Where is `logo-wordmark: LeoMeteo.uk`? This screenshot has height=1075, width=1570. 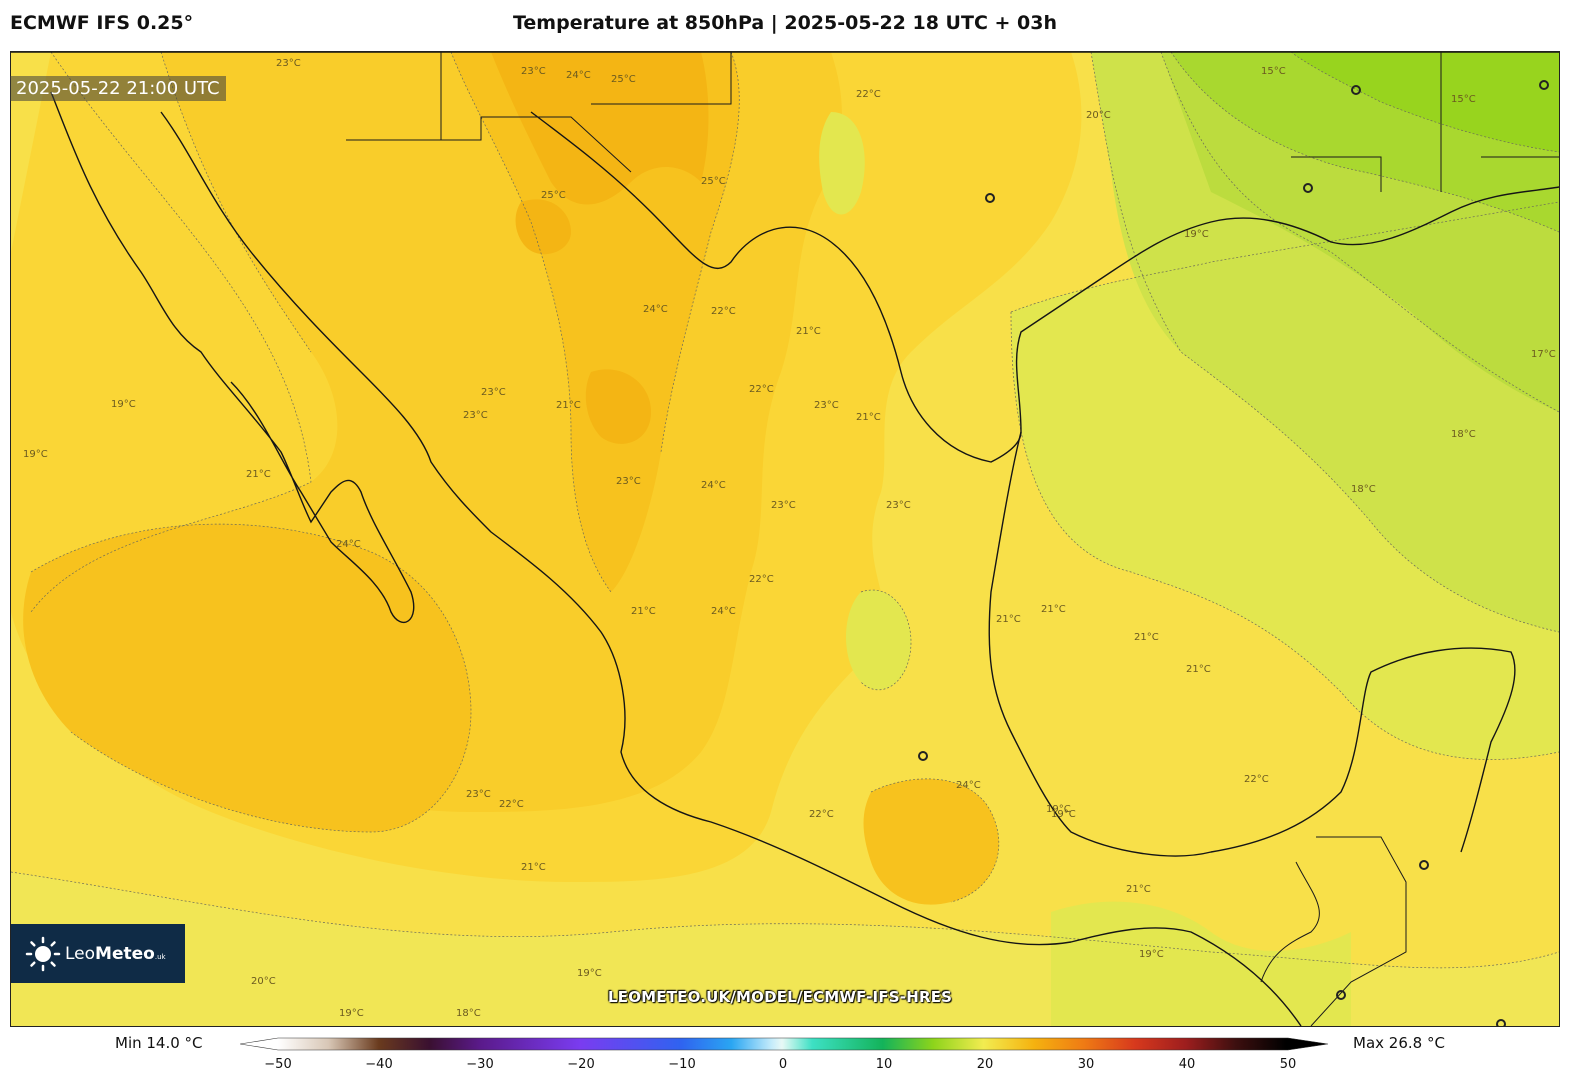
logo-wordmark: LeoMeteo.uk is located at coordinates (115, 953).